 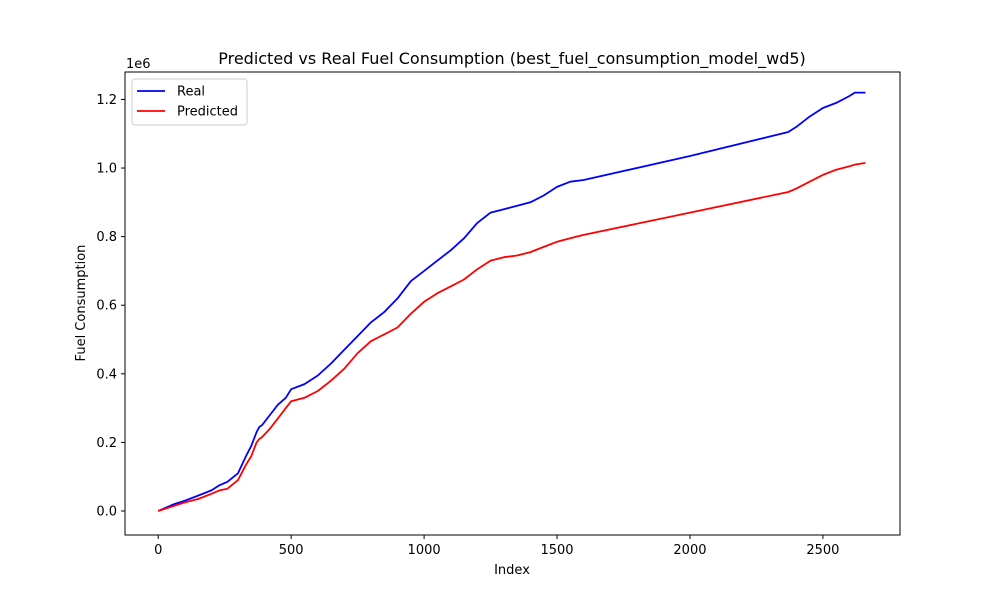 I want to click on legend-entries: Real Predicted, so click(x=187, y=102).